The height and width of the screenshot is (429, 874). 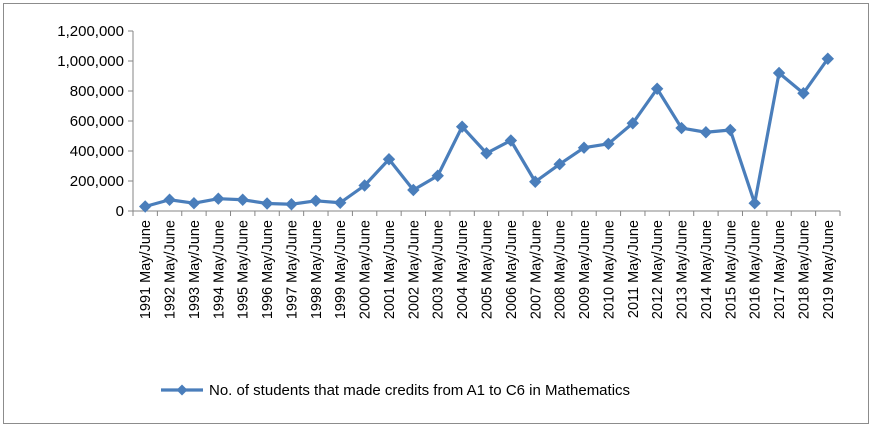 What do you see at coordinates (268, 269) in the screenshot?
I see `x-tick-label: 1996 May/June` at bounding box center [268, 269].